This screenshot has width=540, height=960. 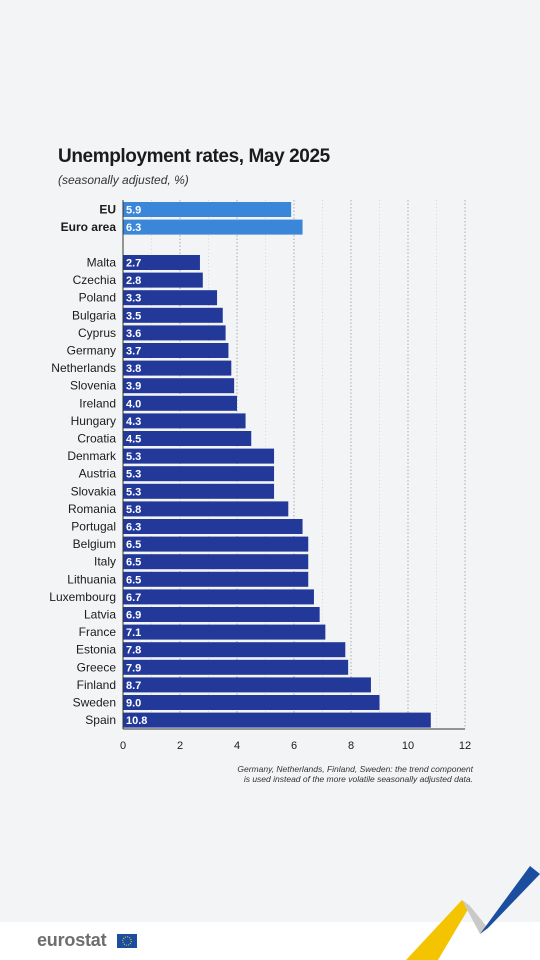 I want to click on data-label: 7.1, so click(x=133, y=633).